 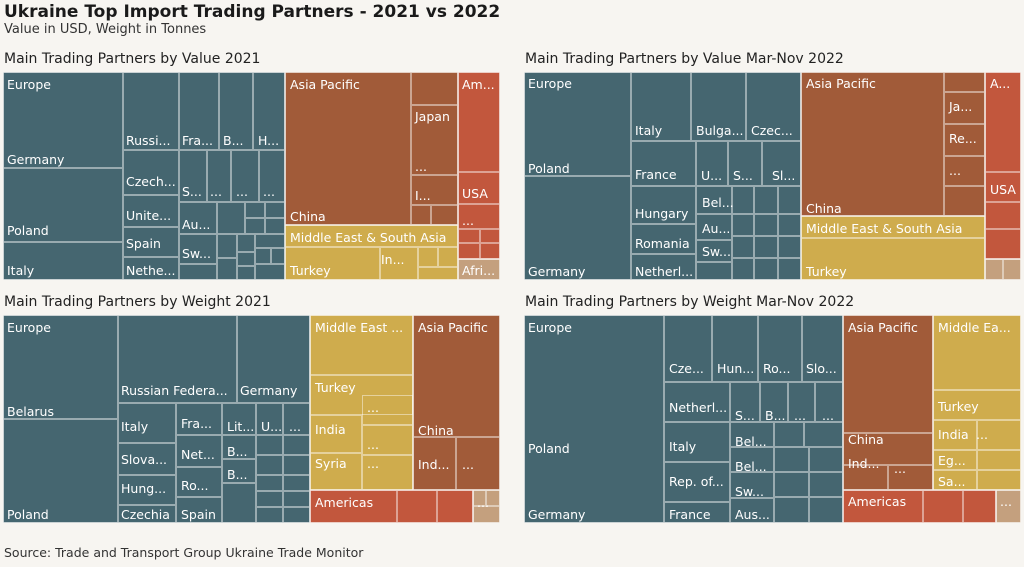 What do you see at coordinates (137, 302) in the screenshot?
I see `panel-title-weight-2021: Main Trading Partners by Weight 2021` at bounding box center [137, 302].